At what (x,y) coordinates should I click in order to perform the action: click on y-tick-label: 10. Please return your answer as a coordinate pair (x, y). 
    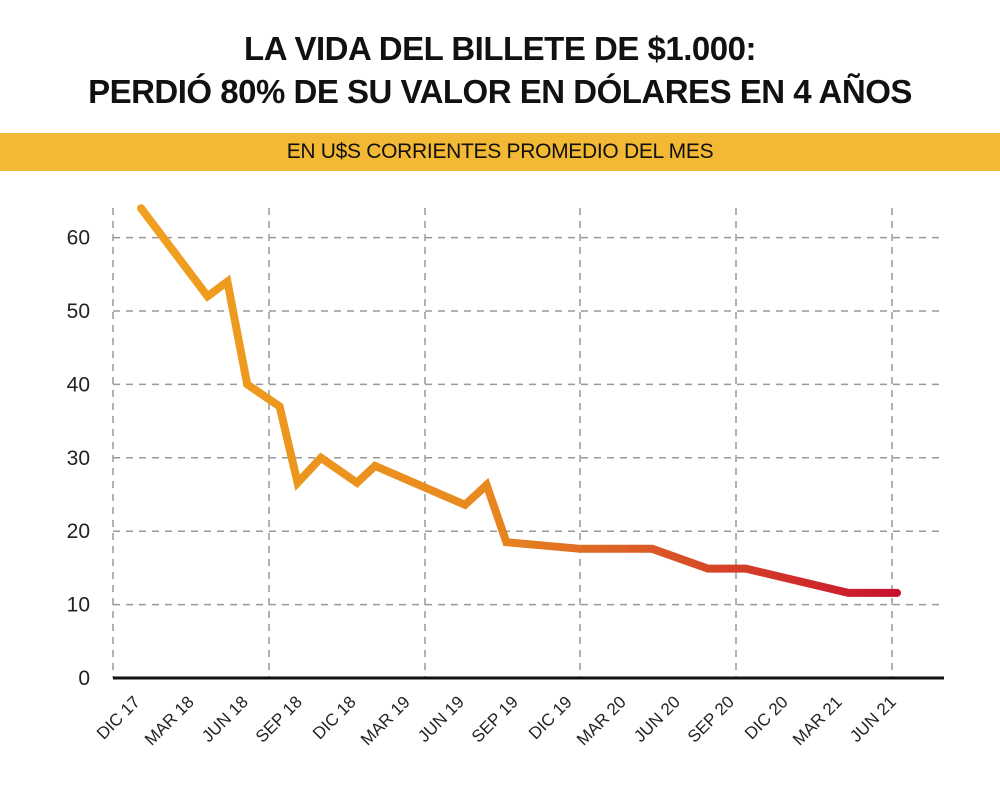
    Looking at the image, I should click on (78, 605).